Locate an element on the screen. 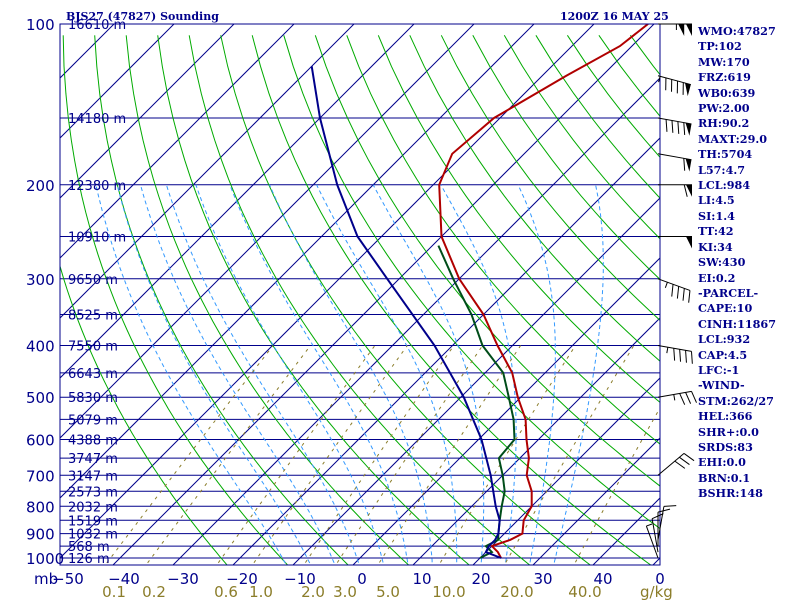 This screenshot has width=800, height=600. height-label: 12380 m is located at coordinates (97, 186).